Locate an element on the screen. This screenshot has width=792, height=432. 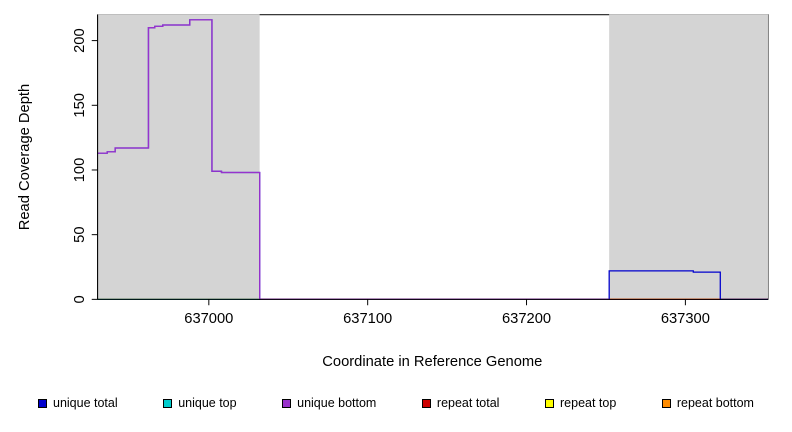
legend-label-unique-total: unique total is located at coordinates (85, 403).